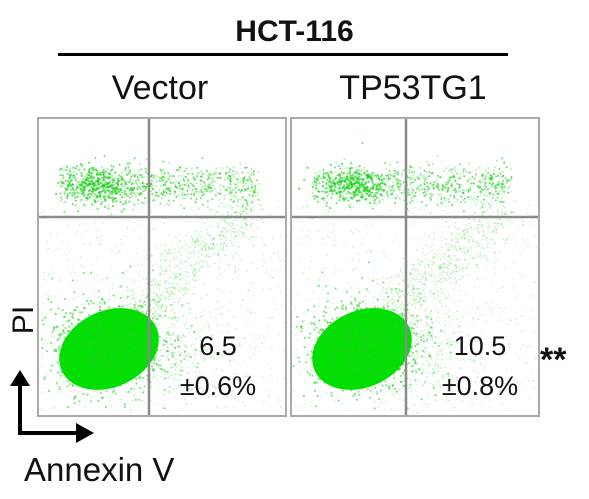  Describe the element at coordinates (413, 88) in the screenshot. I see `panel-label-tp53tg1: TP53TG1` at that location.